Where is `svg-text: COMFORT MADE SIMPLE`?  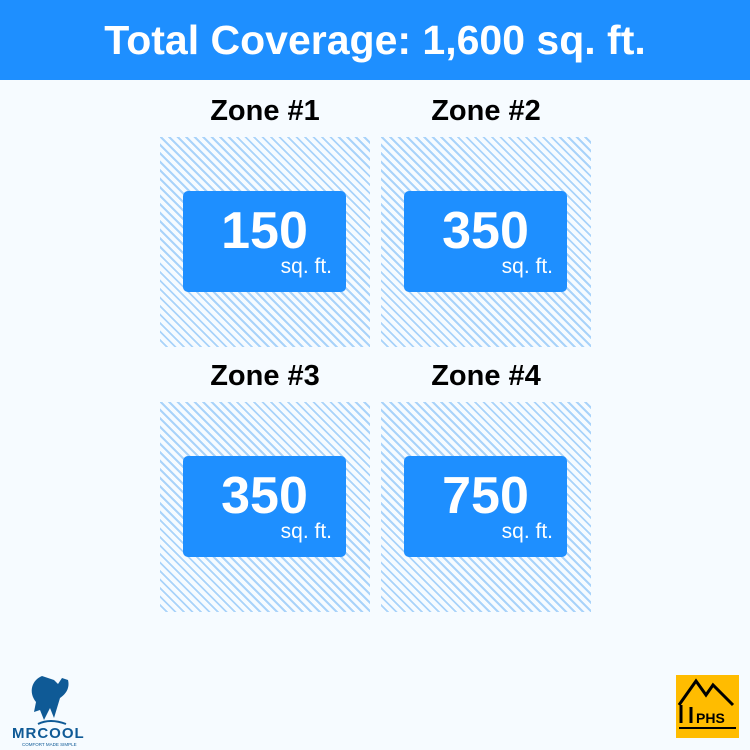 svg-text: COMFORT MADE SIMPLE is located at coordinates (49, 744).